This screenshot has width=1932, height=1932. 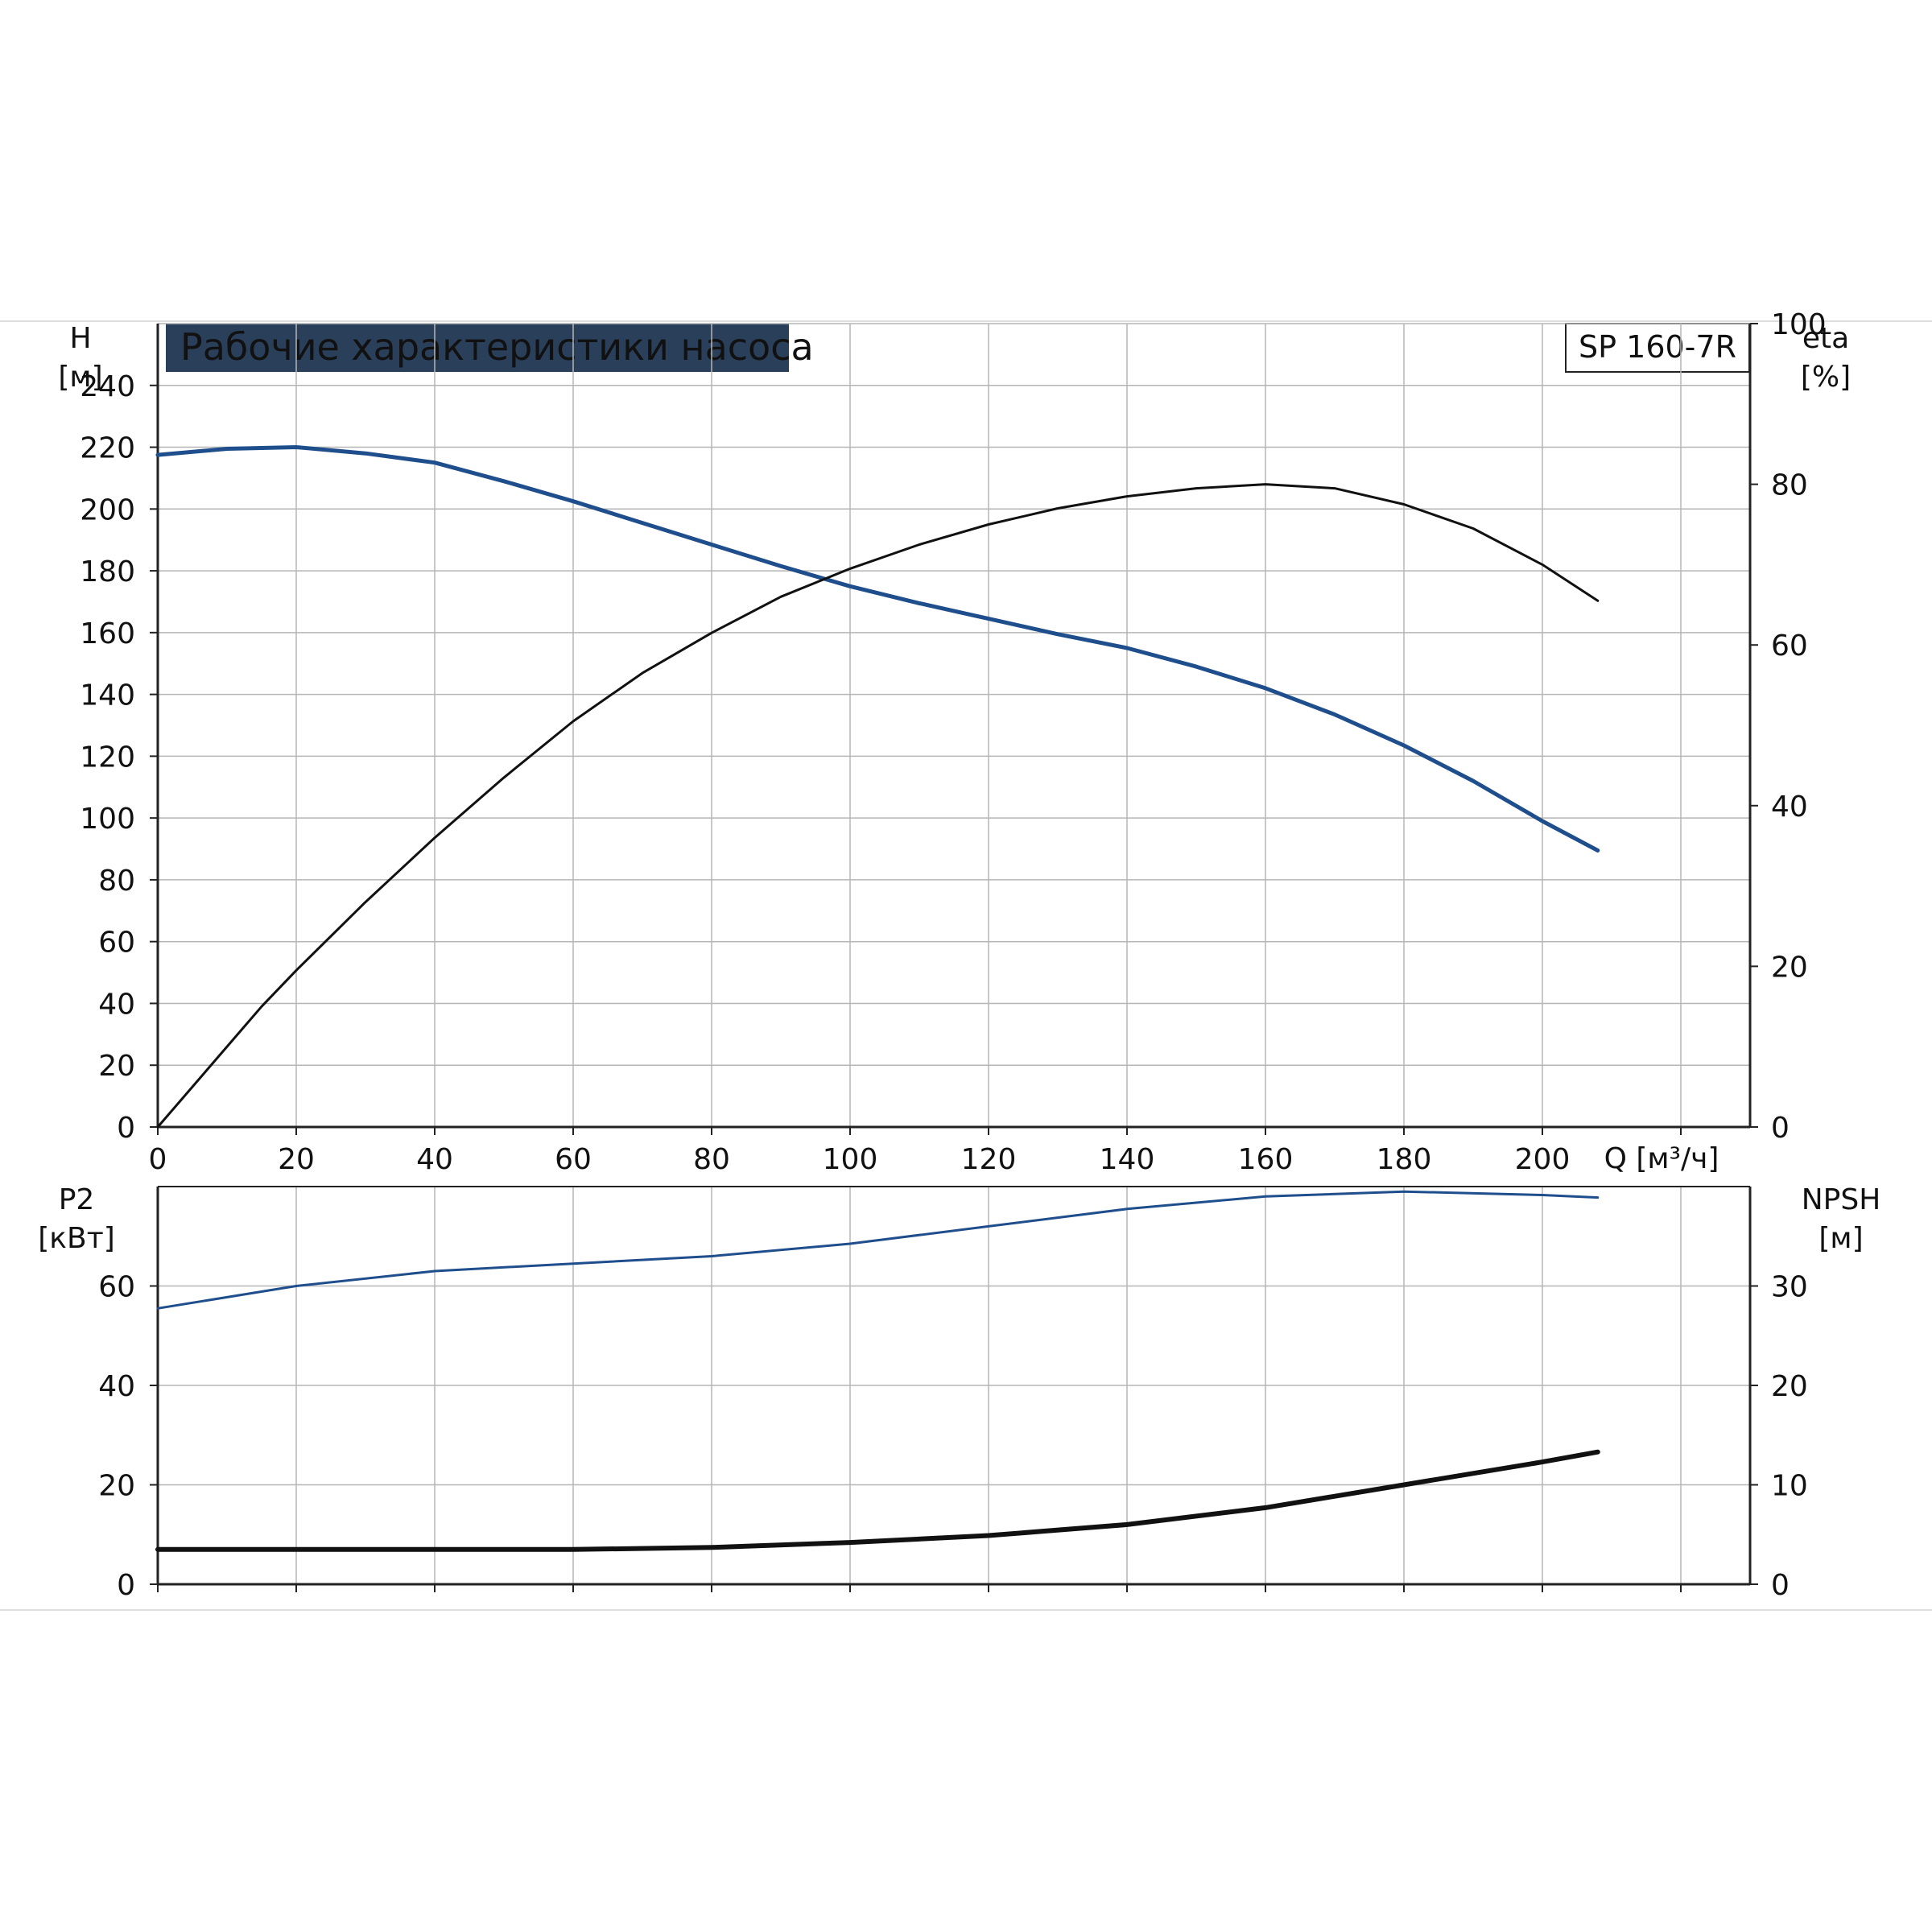 What do you see at coordinates (850, 1159) in the screenshot?
I see `x-tick-label: 100` at bounding box center [850, 1159].